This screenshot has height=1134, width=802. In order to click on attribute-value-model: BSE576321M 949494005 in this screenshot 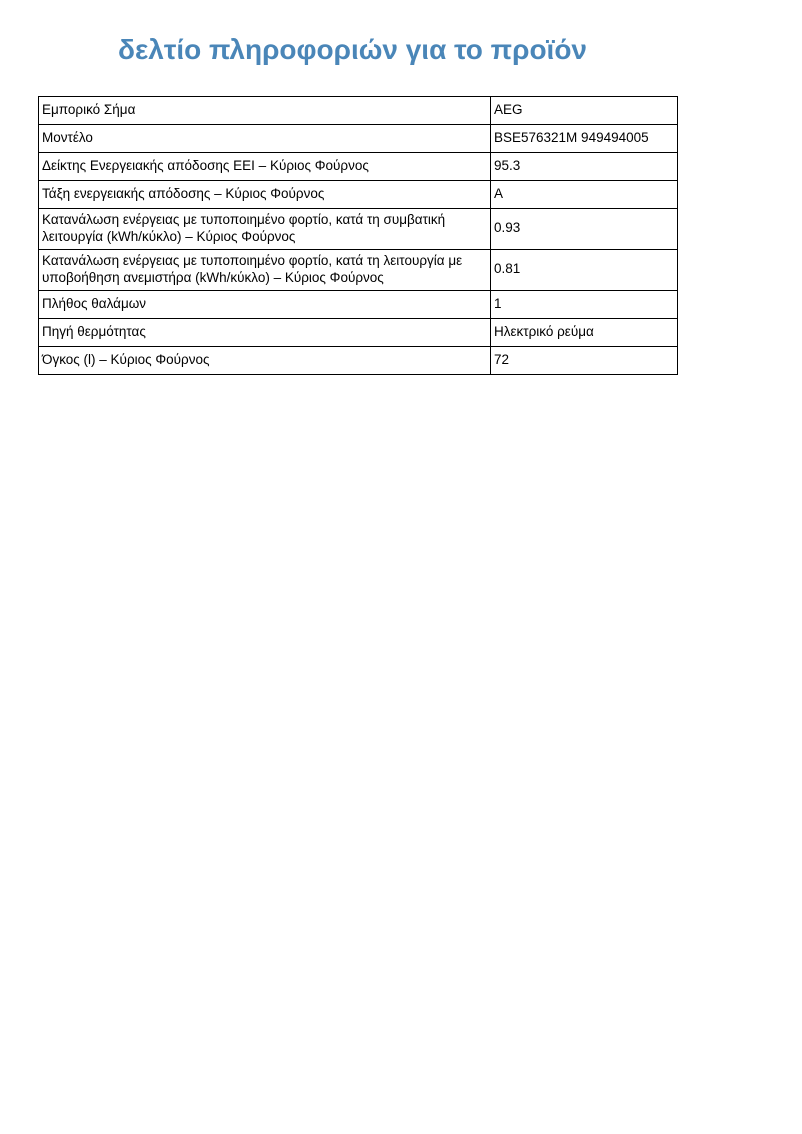, I will do `click(584, 138)`.